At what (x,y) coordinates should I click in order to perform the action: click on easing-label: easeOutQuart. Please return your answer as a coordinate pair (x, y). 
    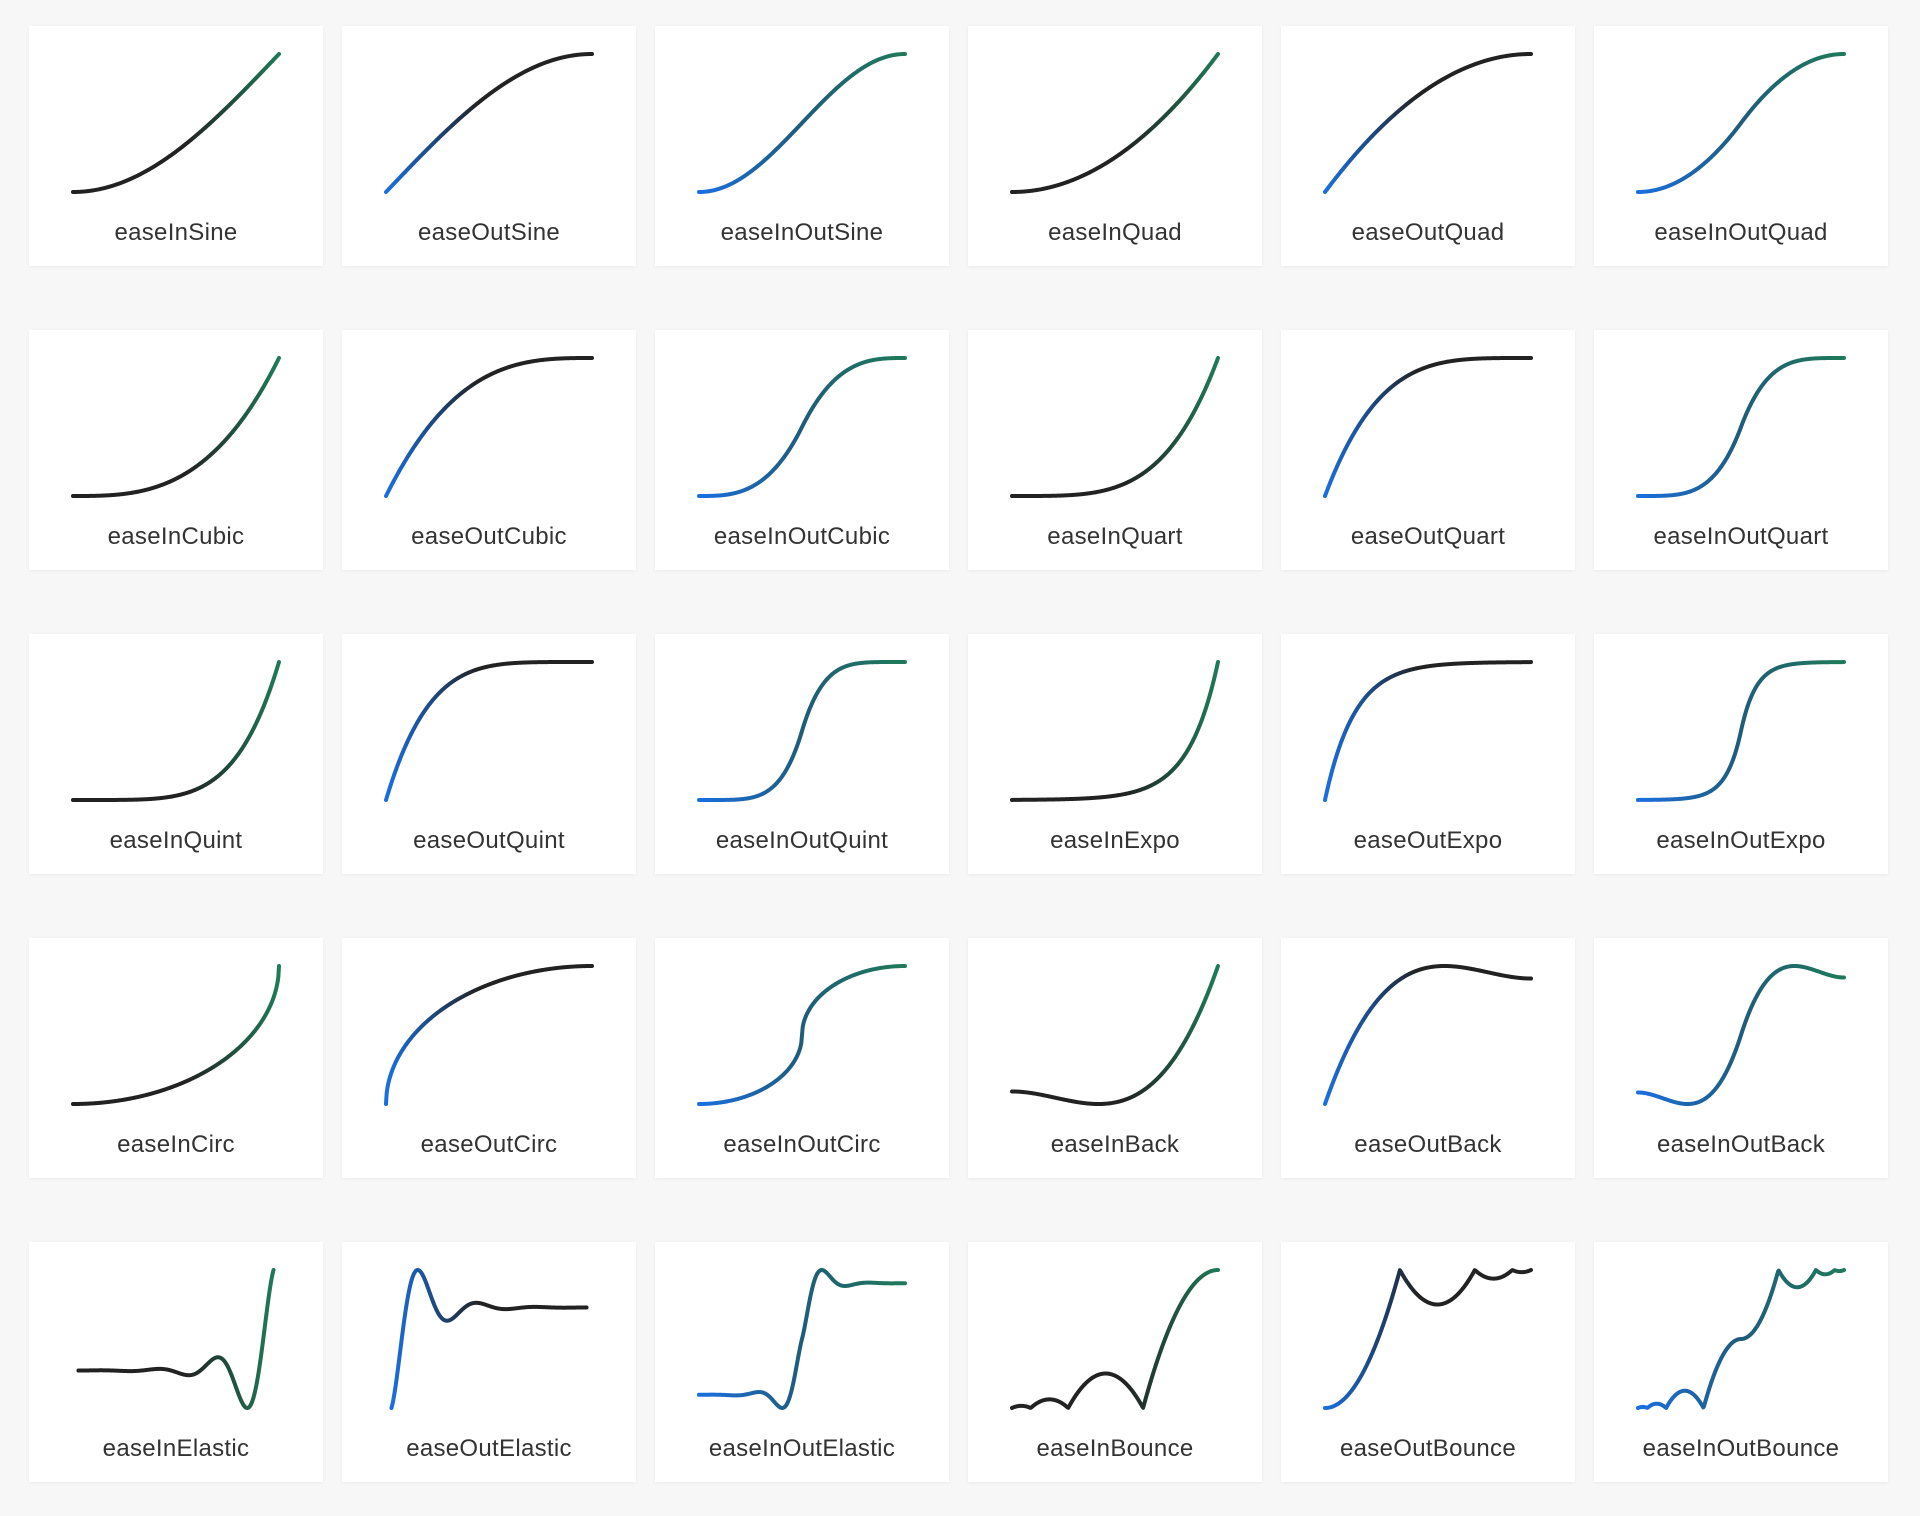
    Looking at the image, I should click on (1428, 536).